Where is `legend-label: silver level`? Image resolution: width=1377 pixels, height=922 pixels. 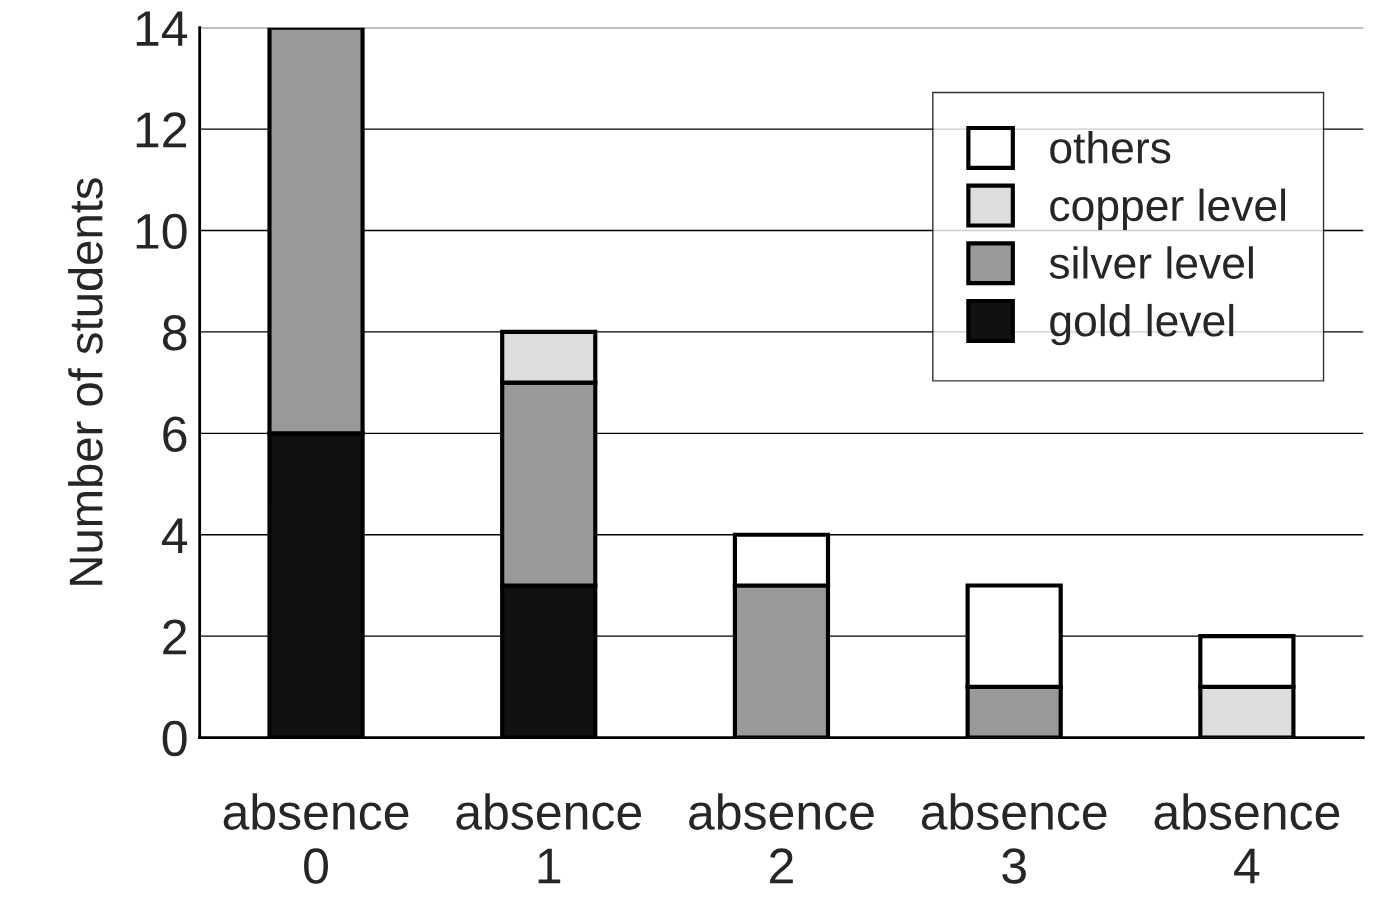
legend-label: silver level is located at coordinates (1151, 262).